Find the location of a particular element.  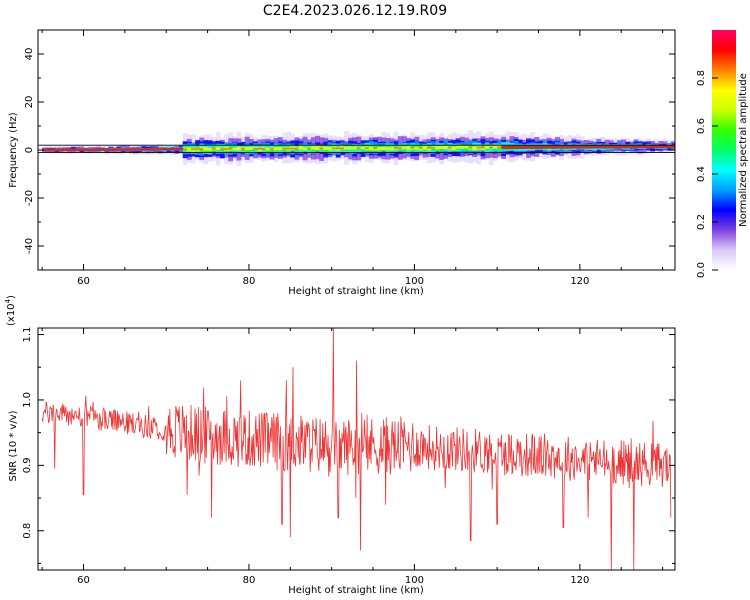

spectrogram-ytick-label: -20 is located at coordinates (29, 198).